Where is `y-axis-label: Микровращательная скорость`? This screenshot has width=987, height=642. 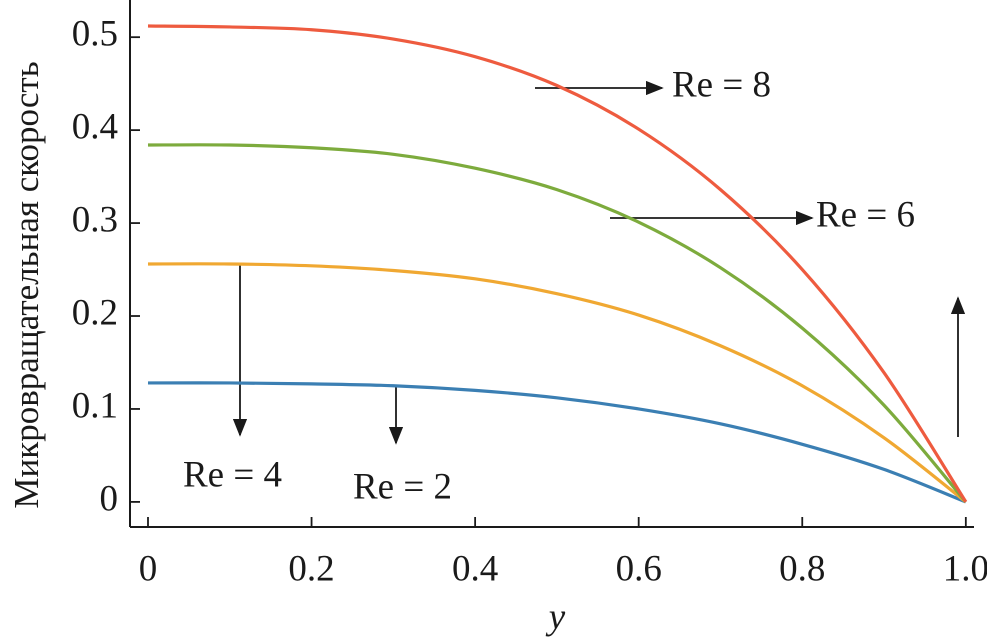 y-axis-label: Микровращательная скорость is located at coordinates (26, 284).